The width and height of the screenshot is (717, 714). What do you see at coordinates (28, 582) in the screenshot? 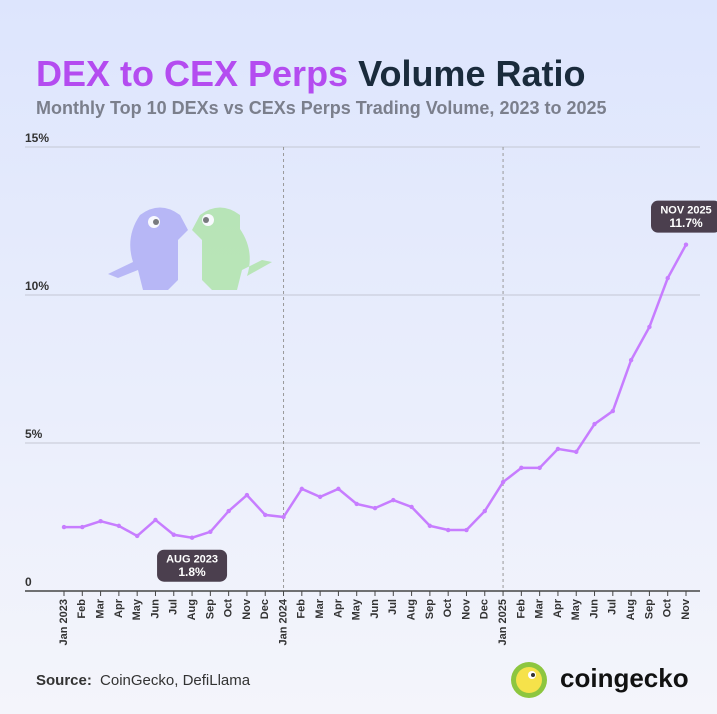
I see `y-tick-label: 0` at bounding box center [28, 582].